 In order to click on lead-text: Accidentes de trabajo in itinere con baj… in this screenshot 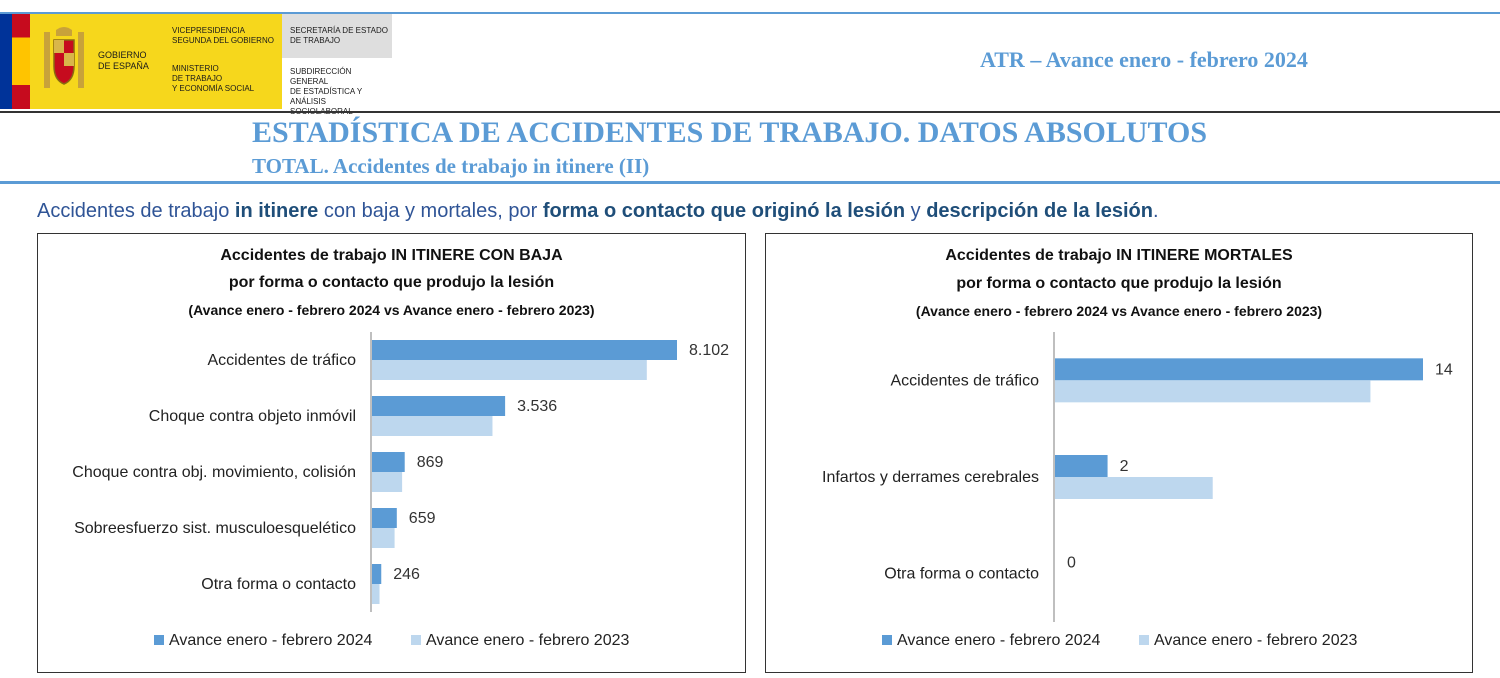, I will do `click(598, 211)`.